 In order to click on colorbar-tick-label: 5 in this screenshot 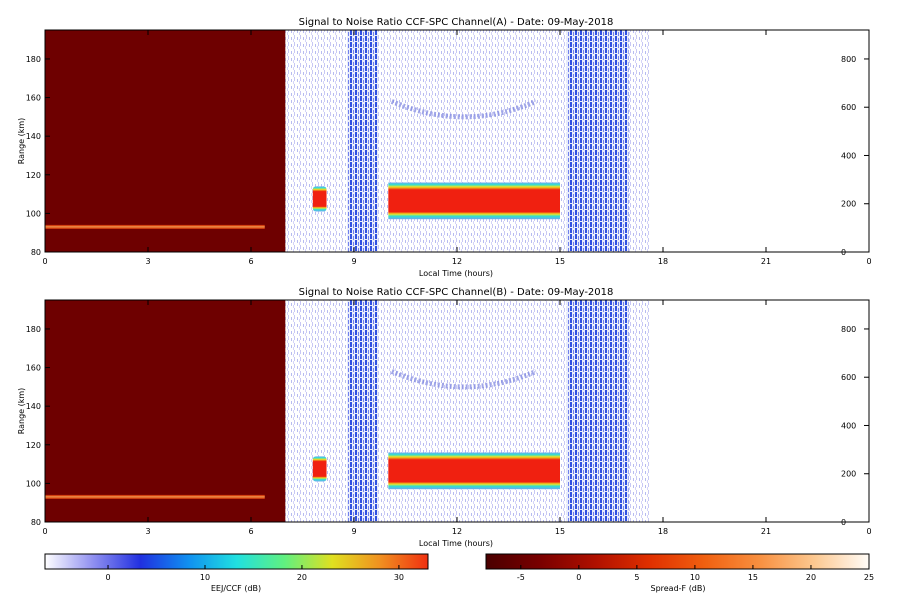, I will do `click(636, 577)`.